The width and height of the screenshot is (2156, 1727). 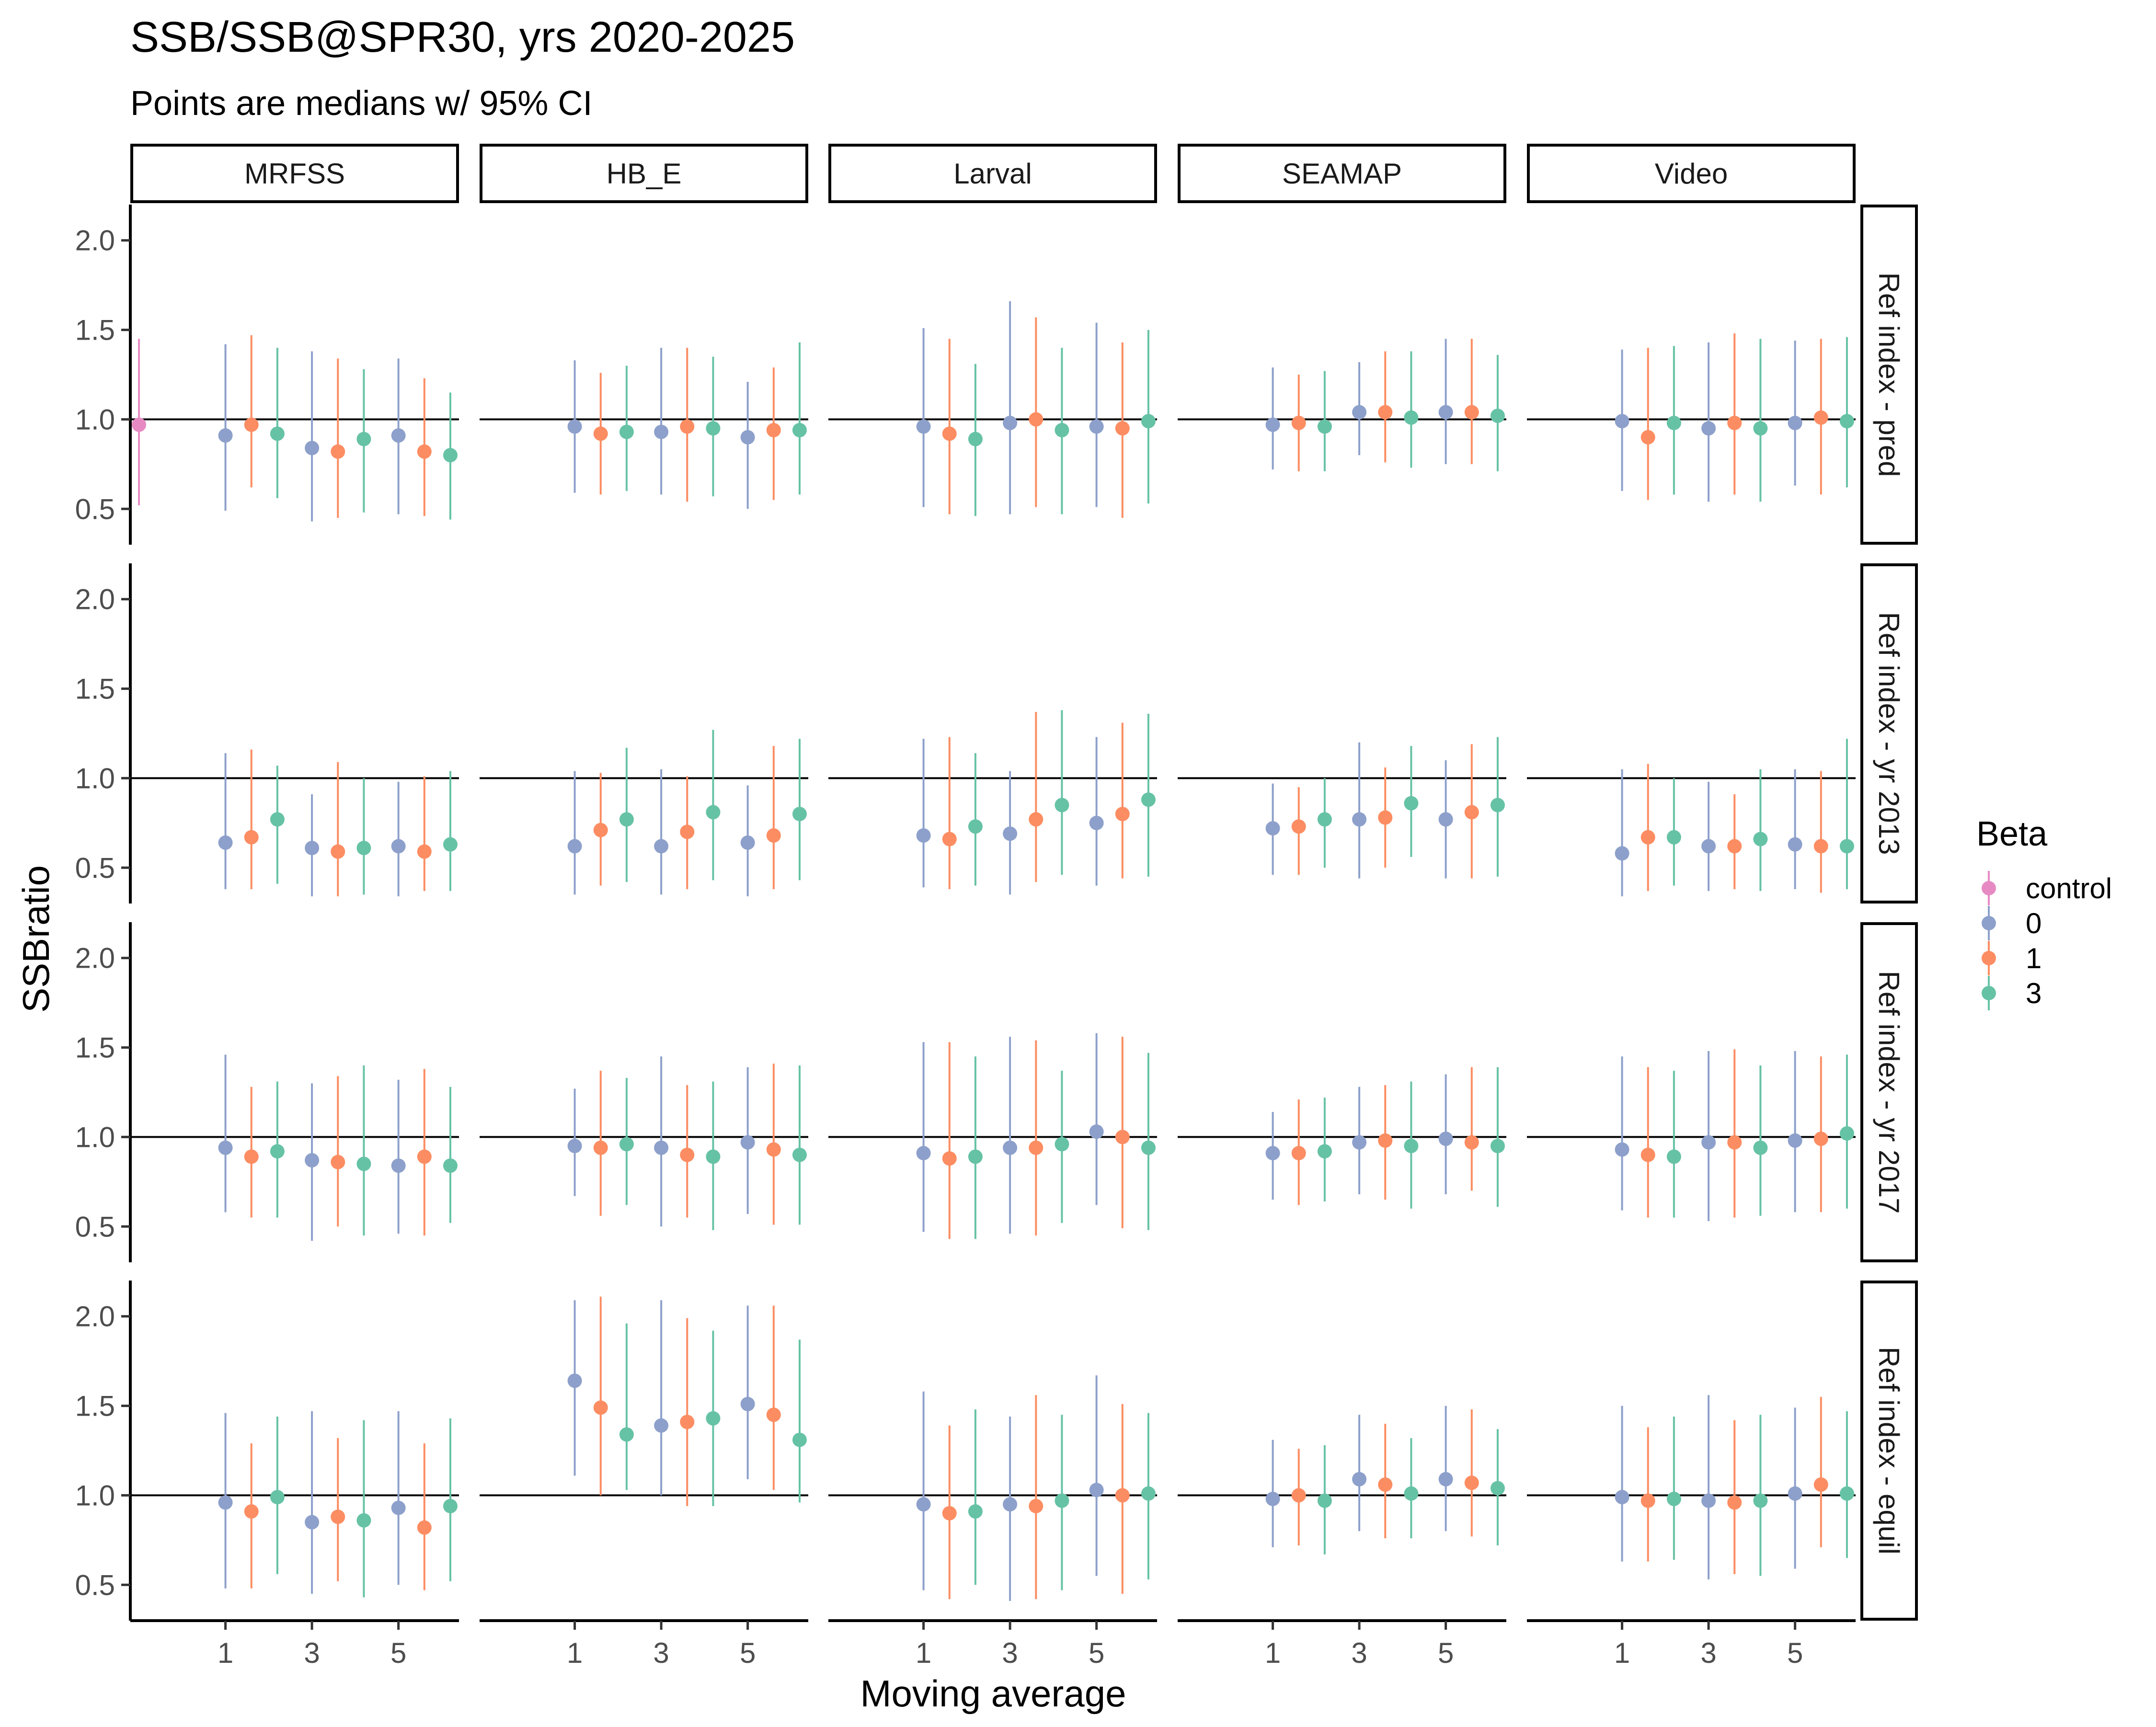 What do you see at coordinates (661, 1653) in the screenshot?
I see `x-tick-label: 3` at bounding box center [661, 1653].